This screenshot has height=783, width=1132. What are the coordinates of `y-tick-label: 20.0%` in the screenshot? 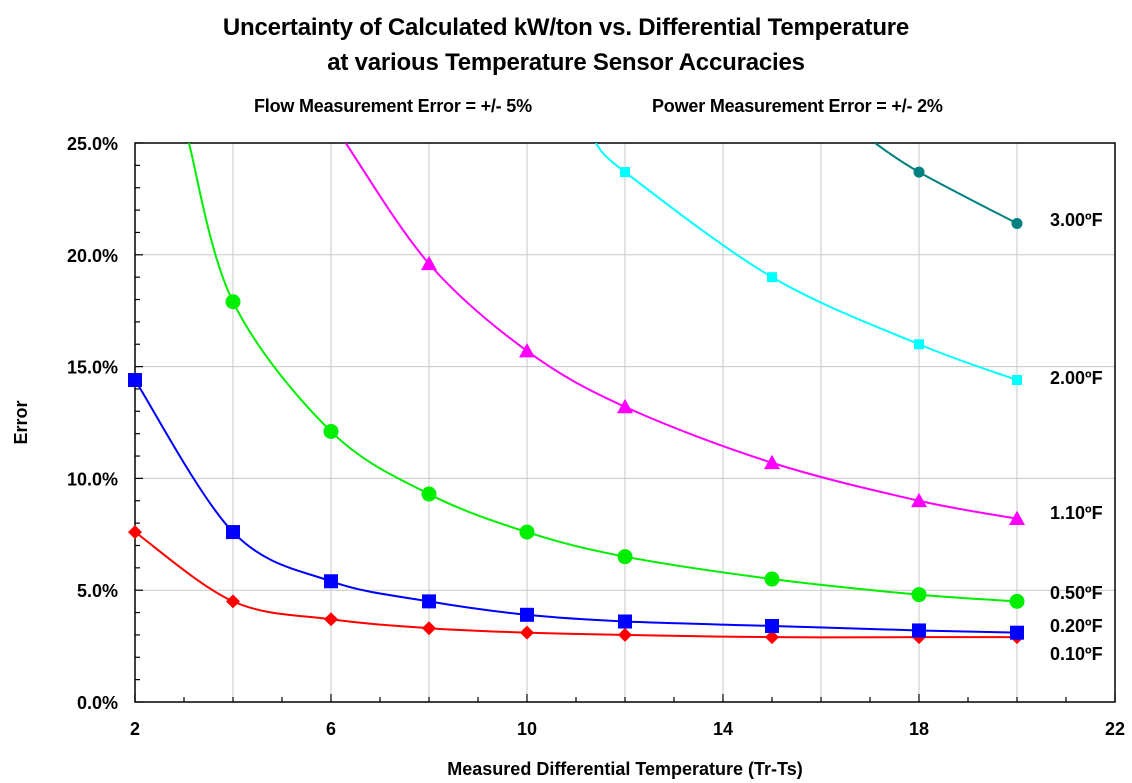 It's located at (92, 256).